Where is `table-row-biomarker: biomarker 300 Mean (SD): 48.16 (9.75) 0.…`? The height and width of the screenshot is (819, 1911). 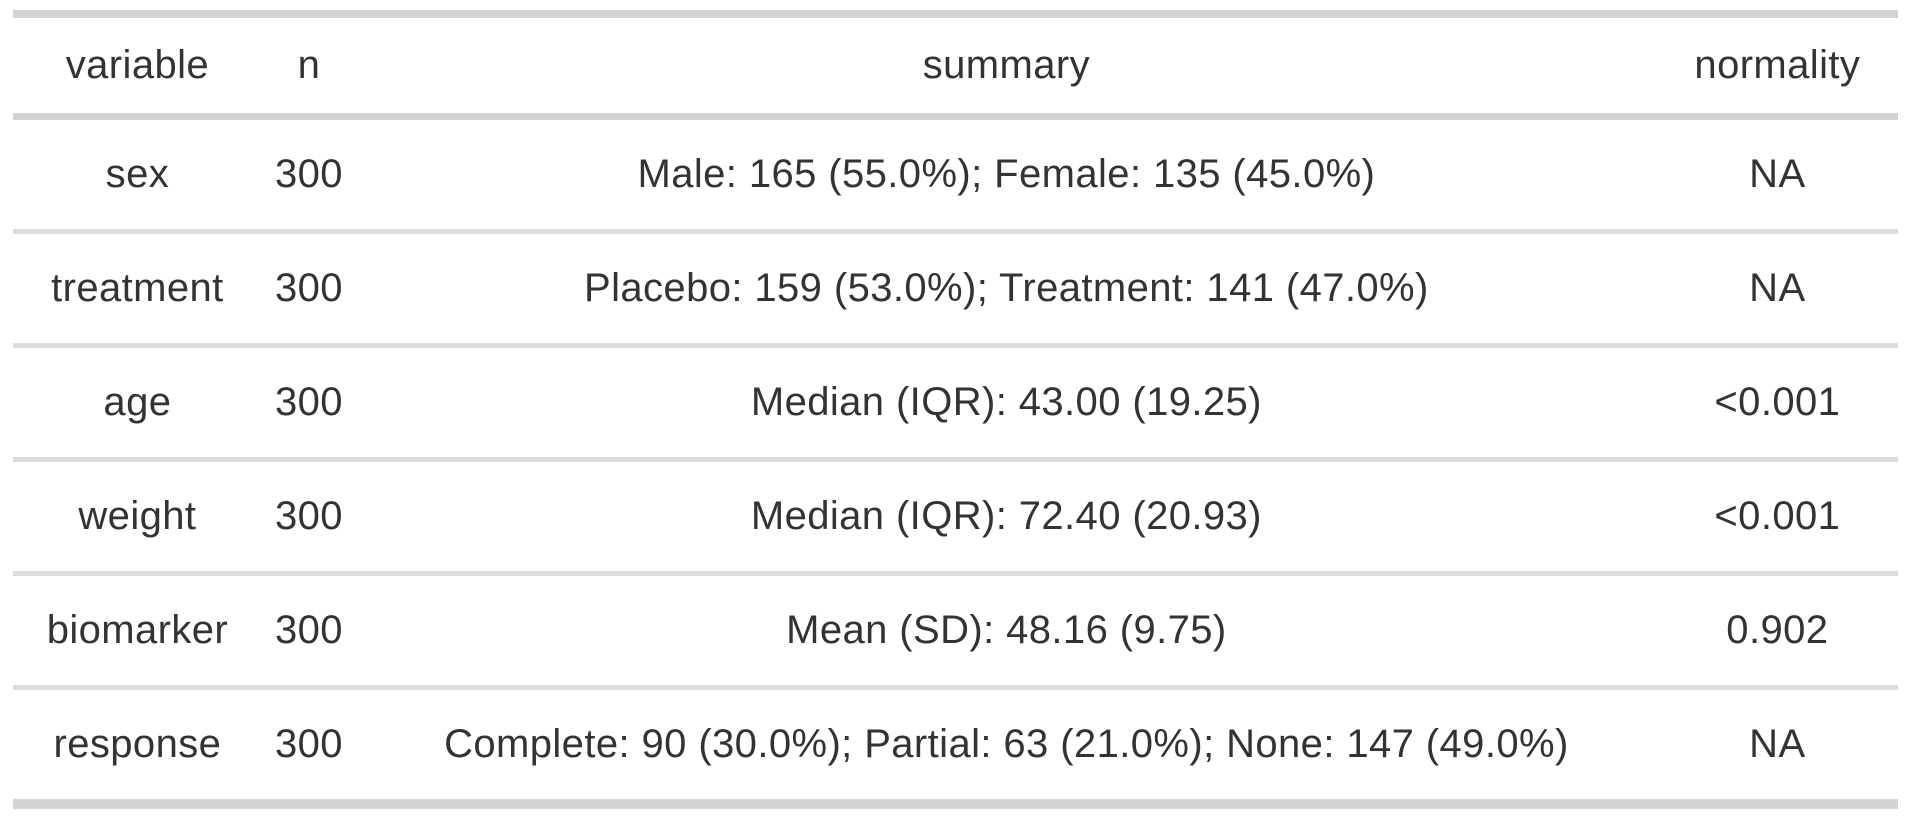
table-row-biomarker: biomarker 300 Mean (SD): 48.16 (9.75) 0.… is located at coordinates (955, 629).